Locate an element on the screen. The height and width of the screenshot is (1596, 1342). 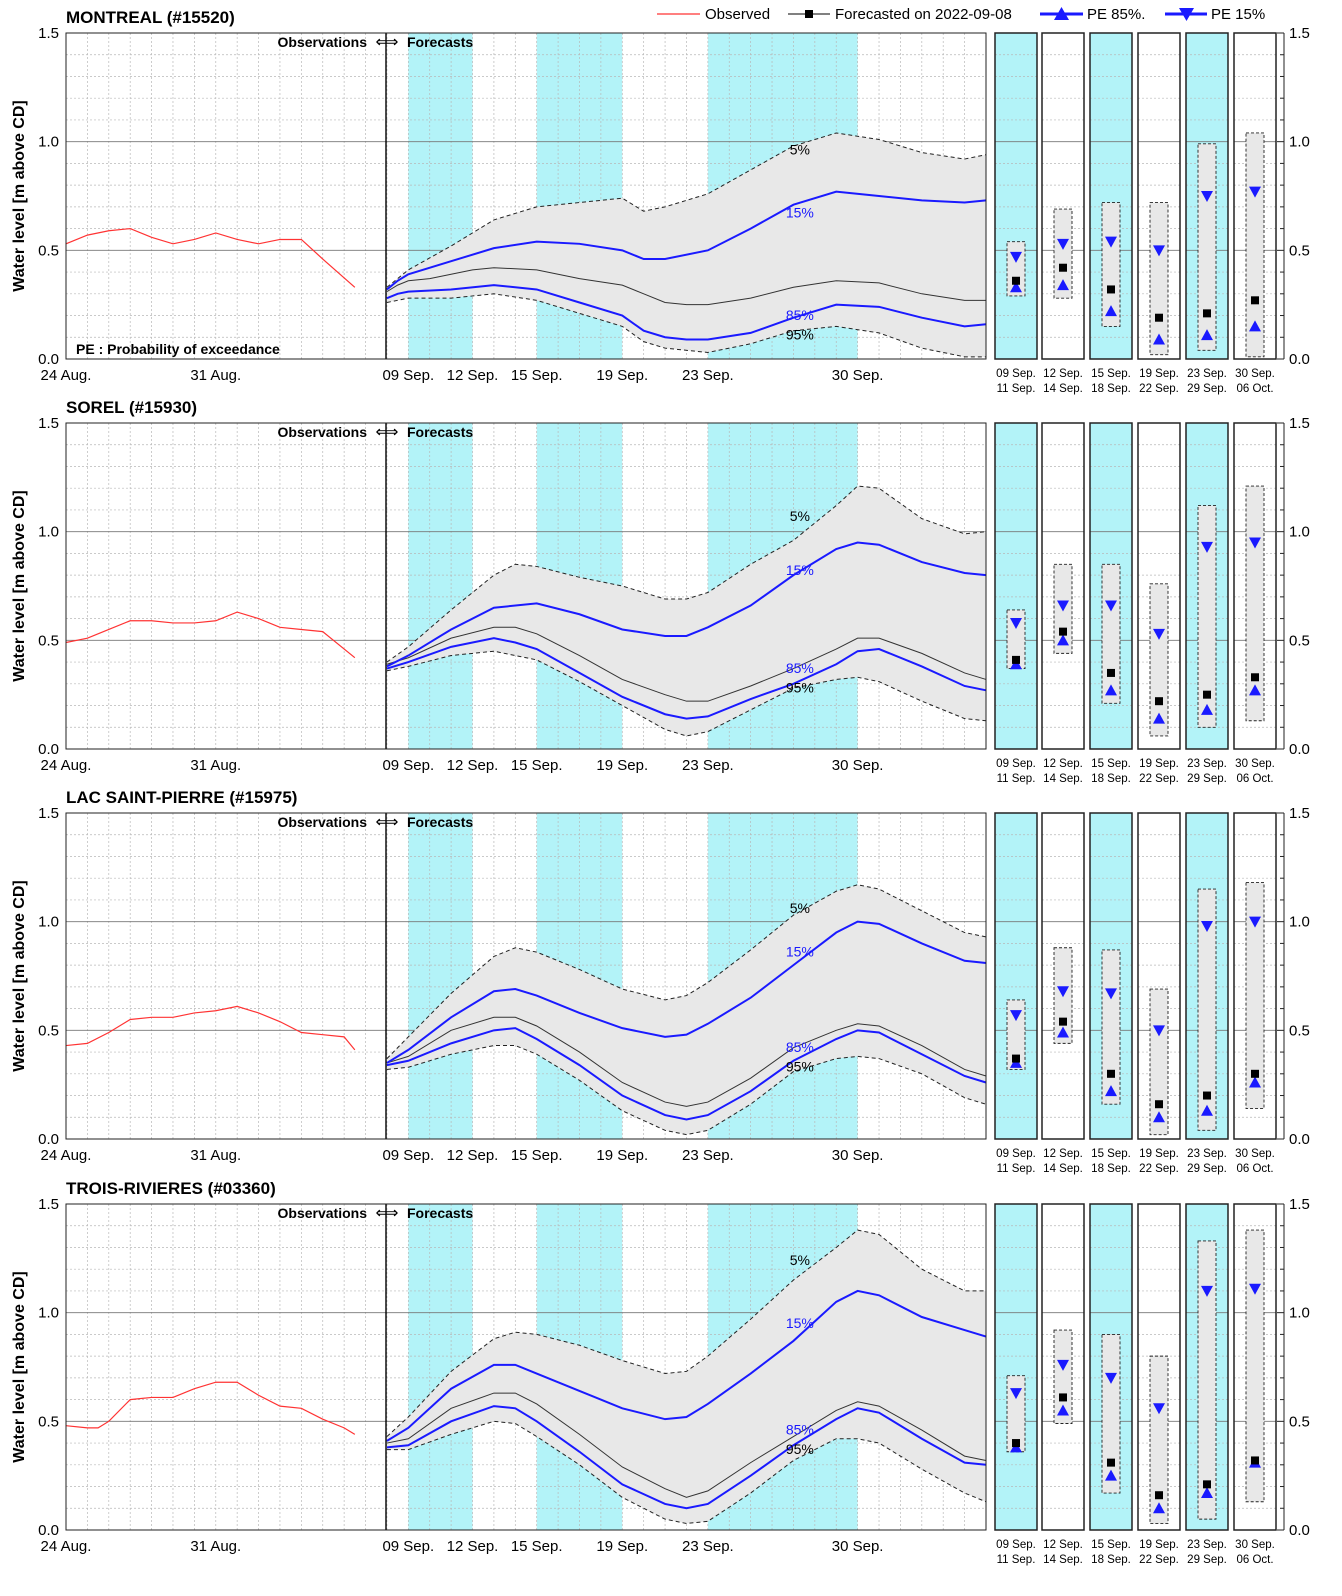
x-tick-label: 12 Sep. is located at coordinates (473, 1155).